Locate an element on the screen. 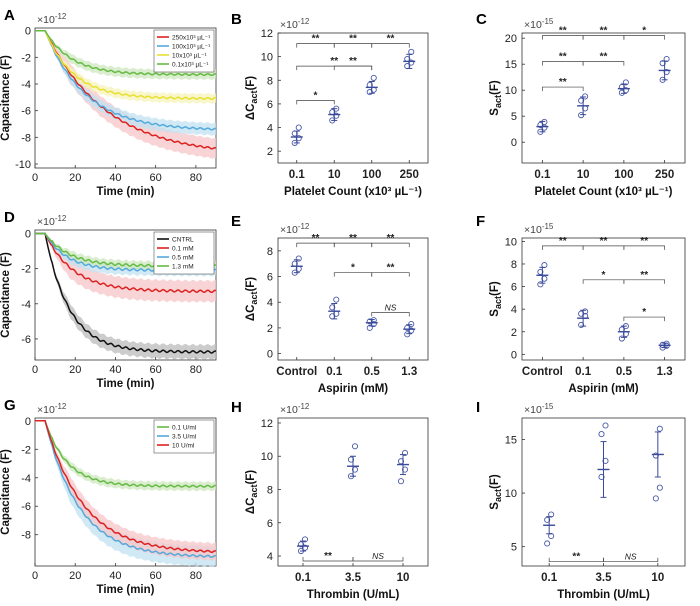  x-tick-label: 40 is located at coordinates (115, 370).